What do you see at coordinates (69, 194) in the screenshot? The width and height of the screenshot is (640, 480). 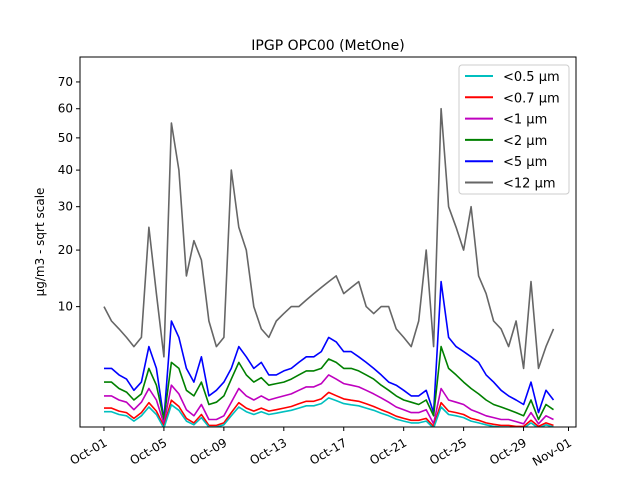 I see `y-axis: 10 20 30 40 50 60 70` at bounding box center [69, 194].